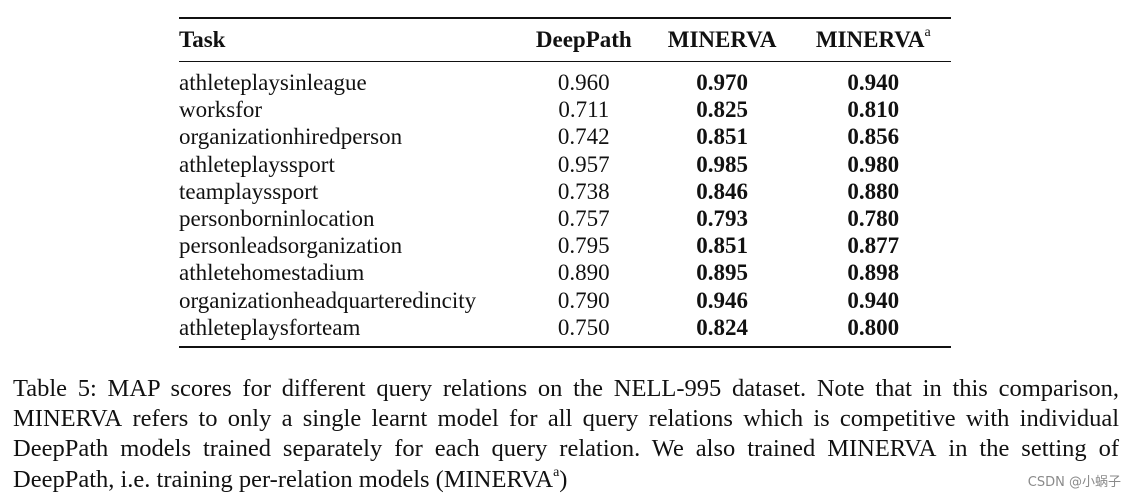  Describe the element at coordinates (722, 191) in the screenshot. I see `cell-minerva: 0.846` at that location.